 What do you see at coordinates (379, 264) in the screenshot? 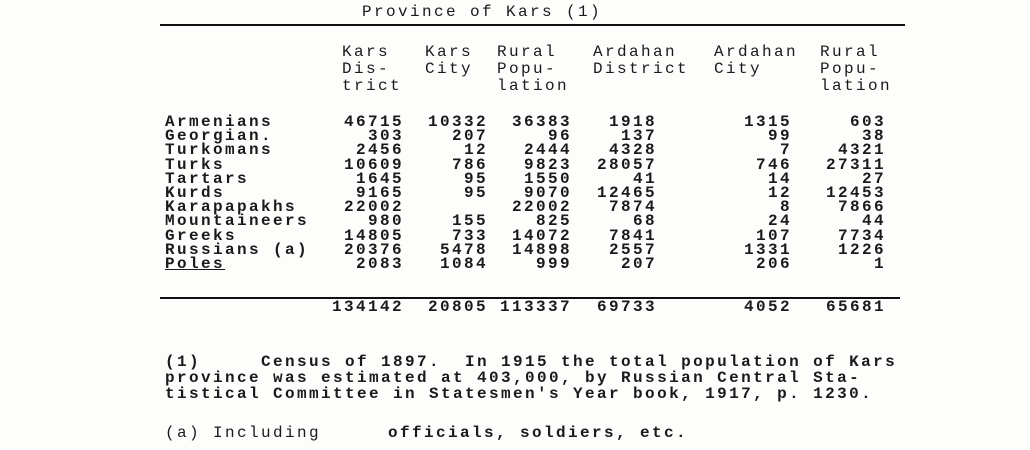
I see `table-cell: 2083` at bounding box center [379, 264].